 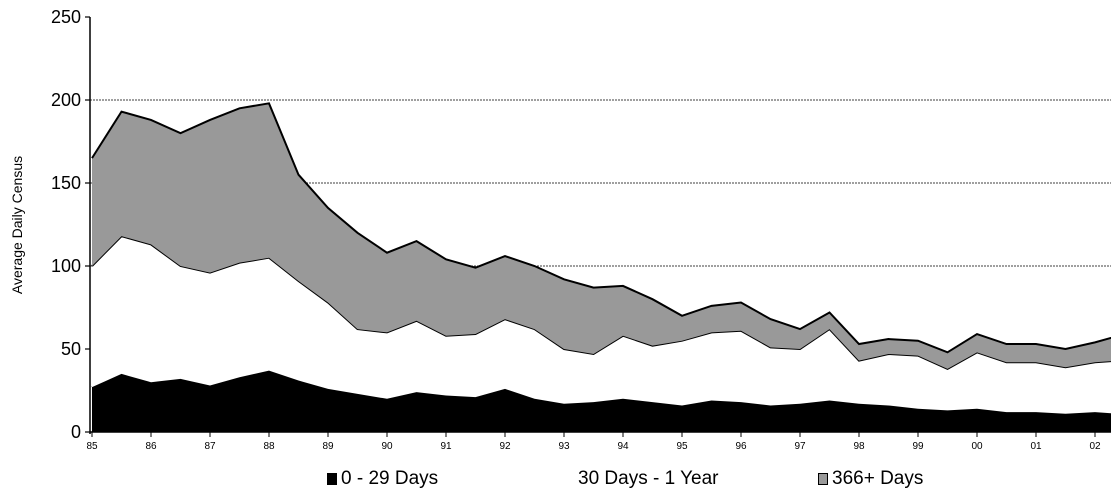 What do you see at coordinates (446, 446) in the screenshot?
I see `x-tick-label: 91` at bounding box center [446, 446].